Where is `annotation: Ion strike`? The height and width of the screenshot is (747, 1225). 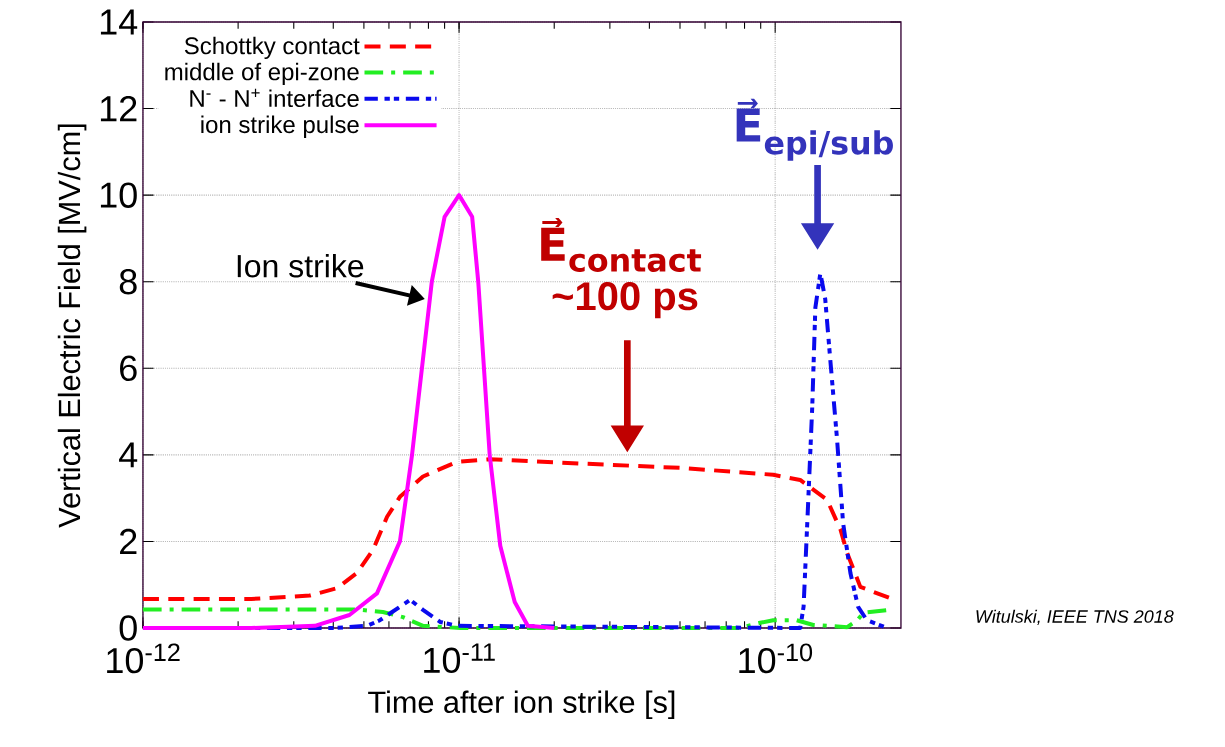
annotation: Ion strike is located at coordinates (300, 265).